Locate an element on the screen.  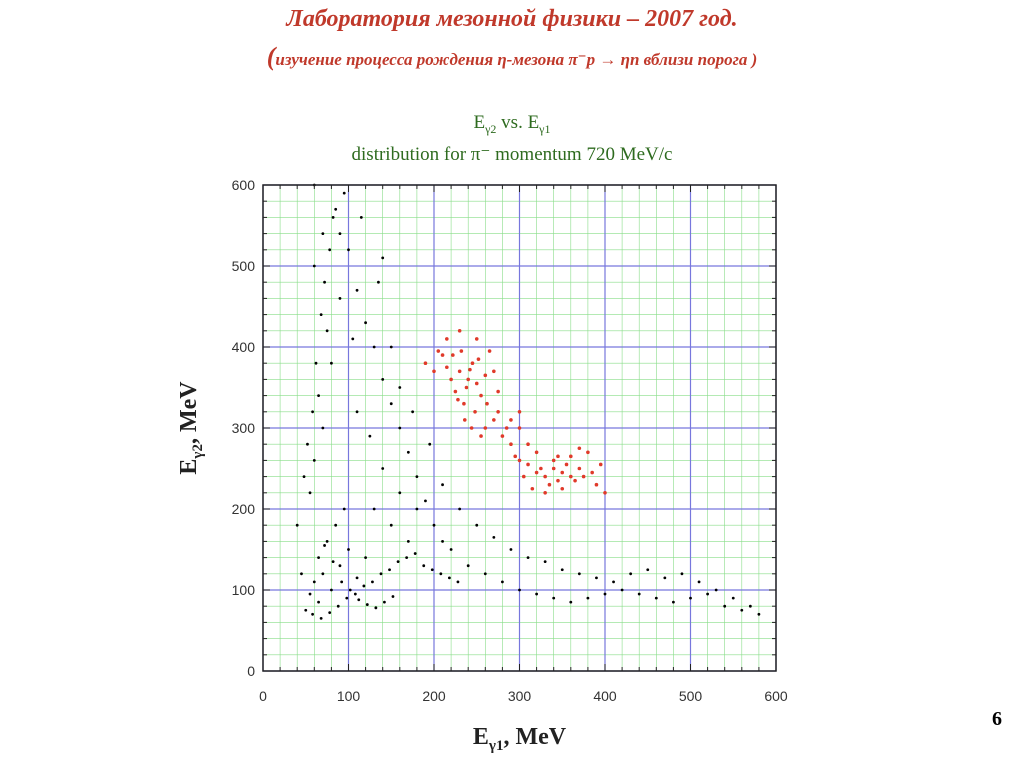
chart-title-line1: Eγ2 vs. Eγ1 is located at coordinates (512, 124).